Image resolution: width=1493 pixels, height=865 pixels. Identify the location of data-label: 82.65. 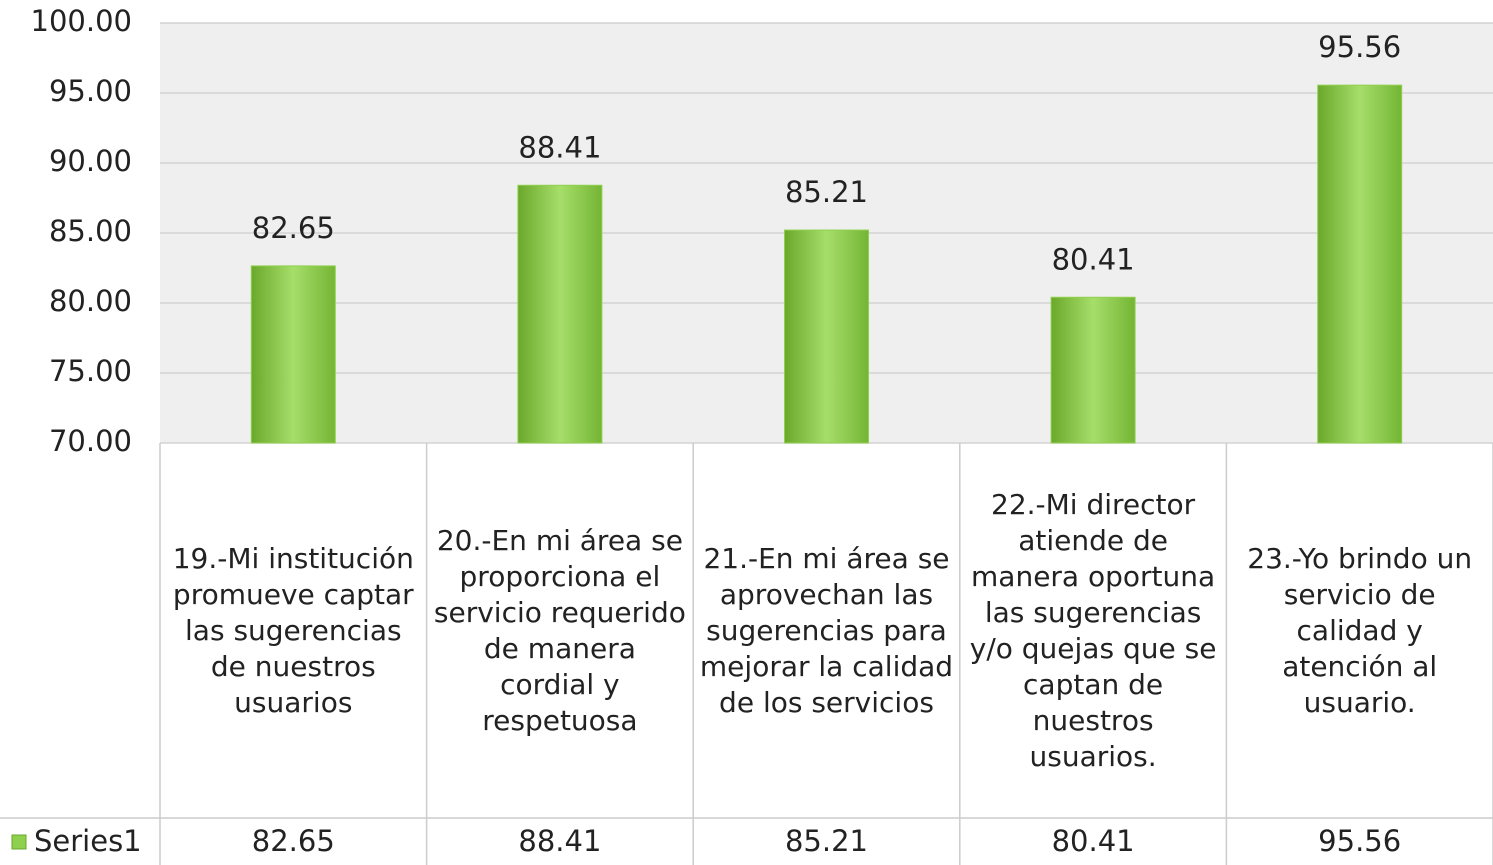
(293, 228).